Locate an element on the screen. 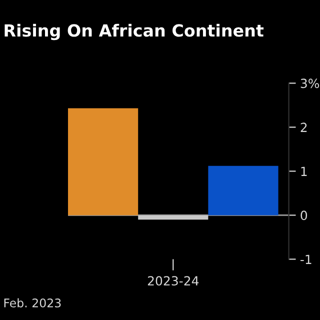  y-tick-label: 0 is located at coordinates (304, 215).